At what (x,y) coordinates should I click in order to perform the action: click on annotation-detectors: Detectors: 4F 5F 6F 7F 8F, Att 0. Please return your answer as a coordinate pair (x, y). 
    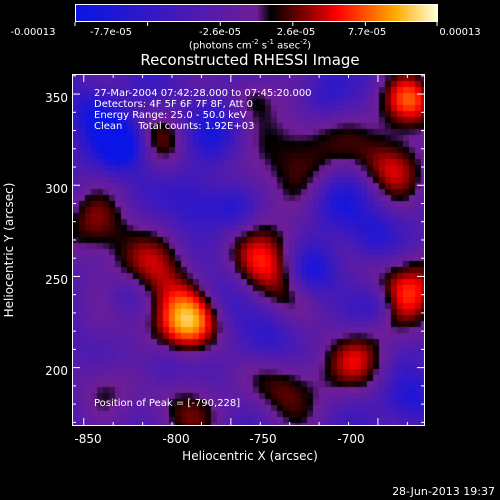
    Looking at the image, I should click on (174, 104).